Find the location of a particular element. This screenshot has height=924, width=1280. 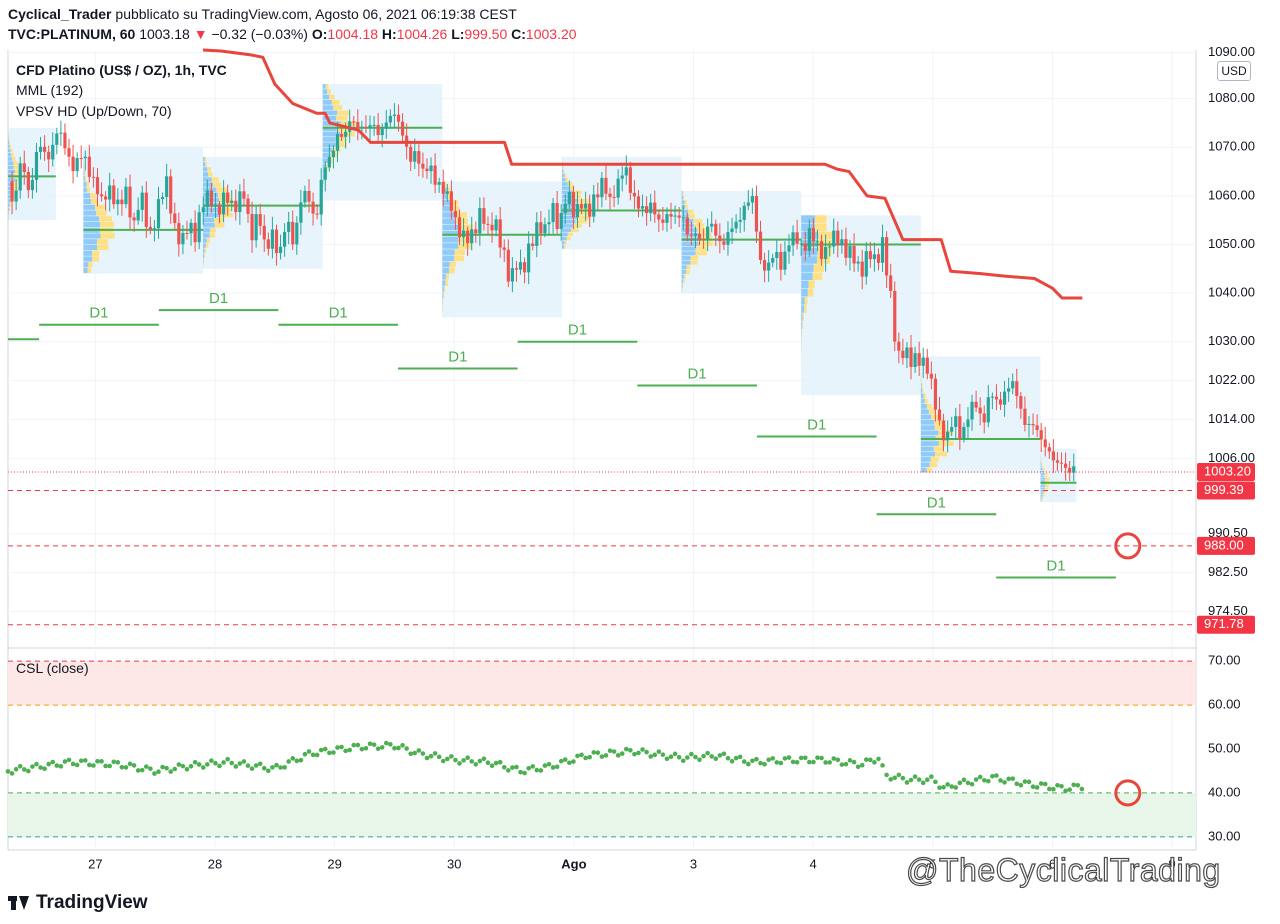

chart-legend-title: CFD Platino (US$ / OZ), 1h, TVC is located at coordinates (121, 70).